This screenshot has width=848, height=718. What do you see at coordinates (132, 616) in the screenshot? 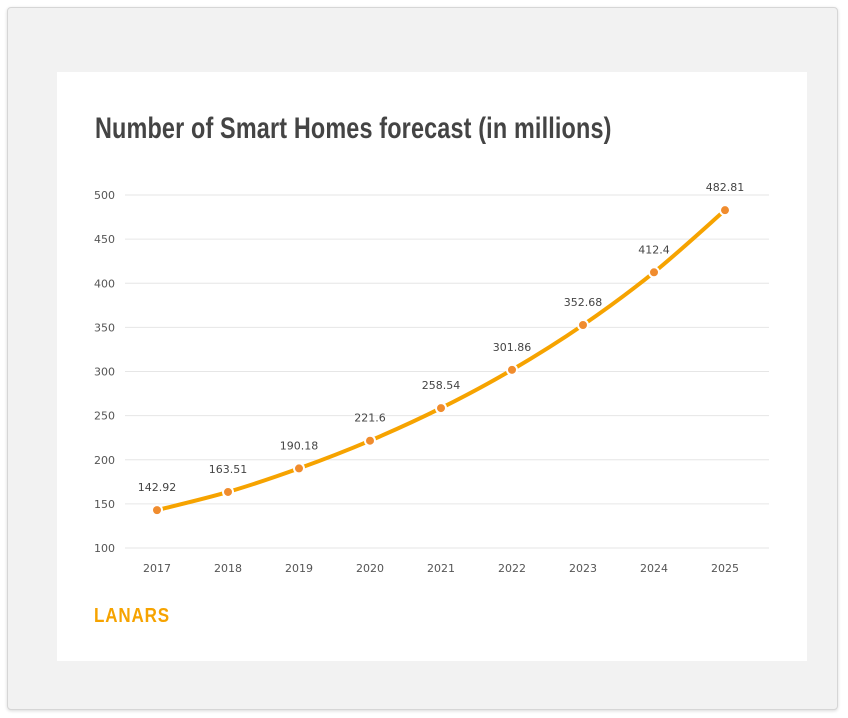
I see `lanars-logo: LANARS` at bounding box center [132, 616].